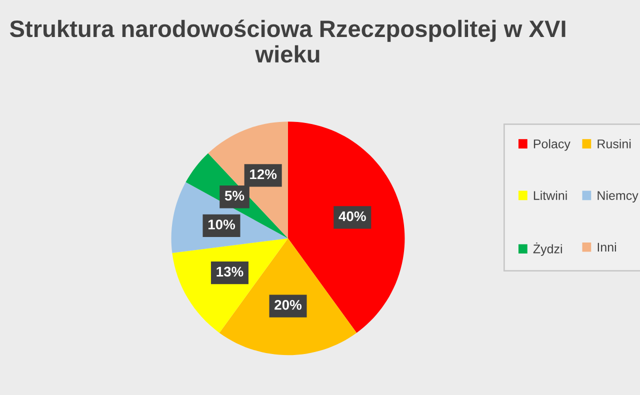 This screenshot has width=640, height=395. I want to click on data-label: 5%, so click(234, 195).